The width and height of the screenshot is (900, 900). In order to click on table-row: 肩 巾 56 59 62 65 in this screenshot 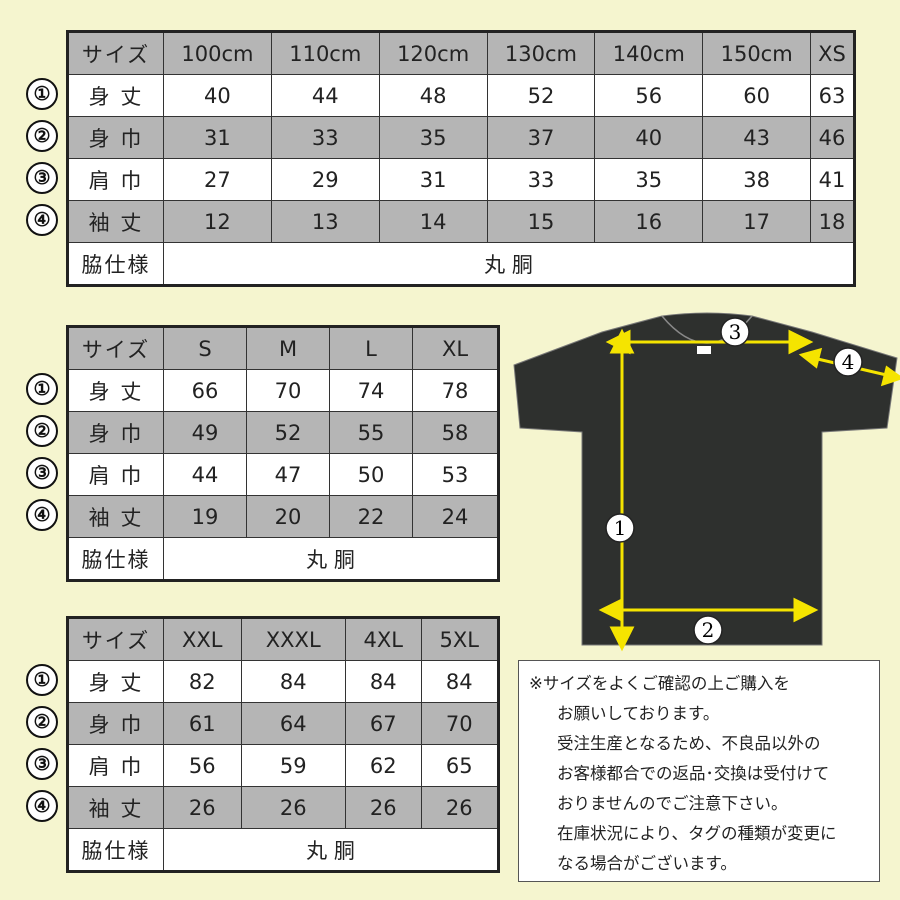, I will do `click(283, 765)`.